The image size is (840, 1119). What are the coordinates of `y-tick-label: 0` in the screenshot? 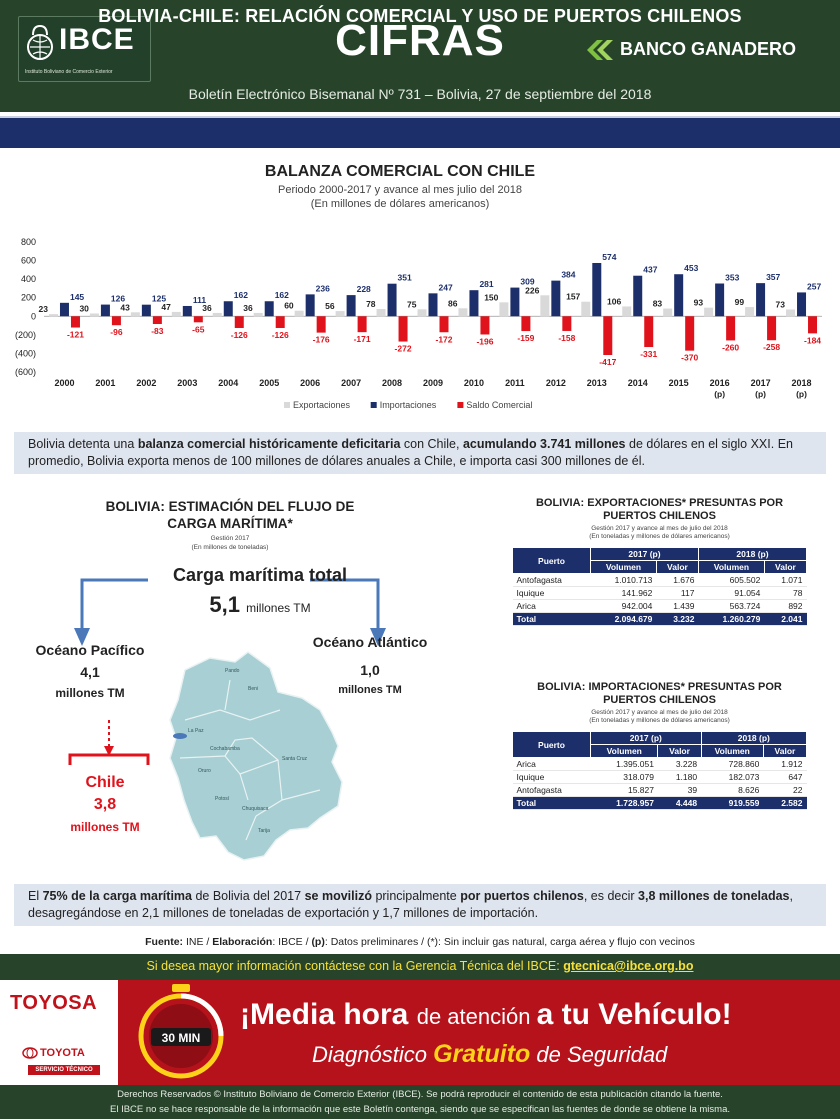 It's located at (33, 316).